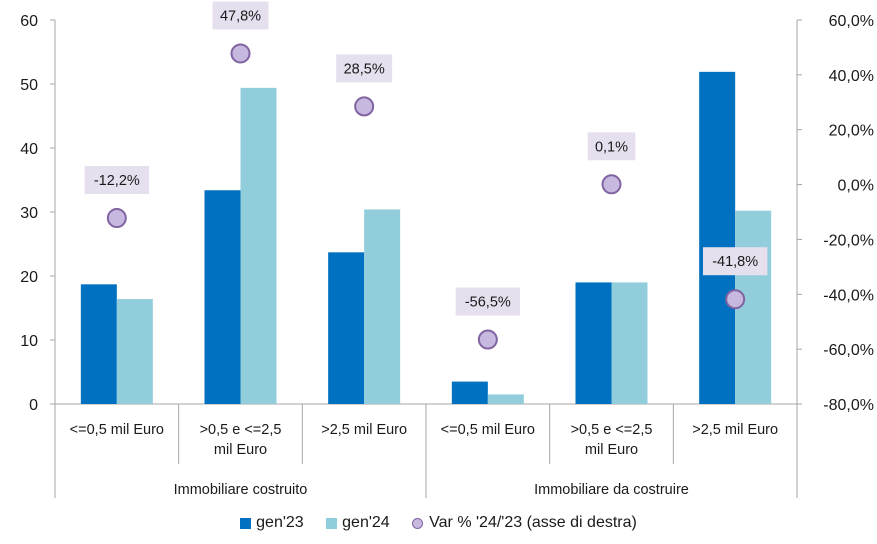  What do you see at coordinates (117, 430) in the screenshot?
I see `category-label-0: <=0,5 mil Euro` at bounding box center [117, 430].